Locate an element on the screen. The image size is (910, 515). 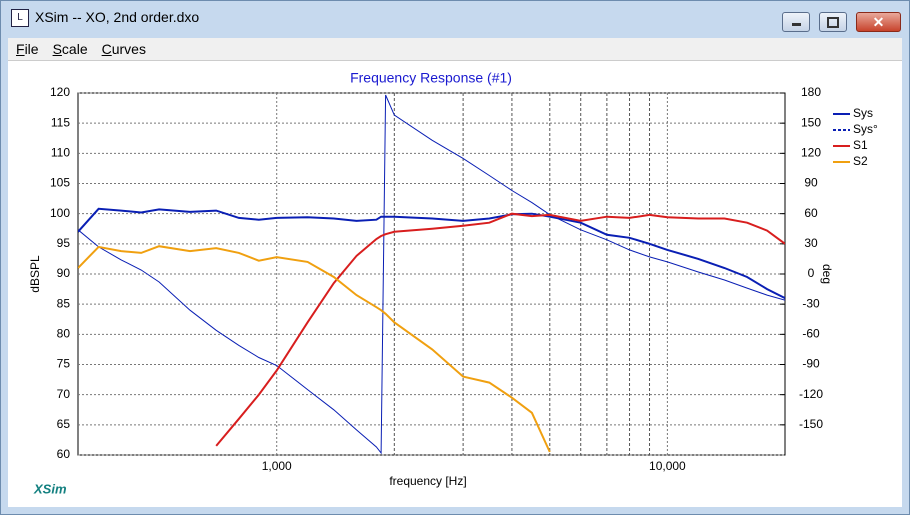
y-tick-label: 120 is located at coordinates (60, 92).